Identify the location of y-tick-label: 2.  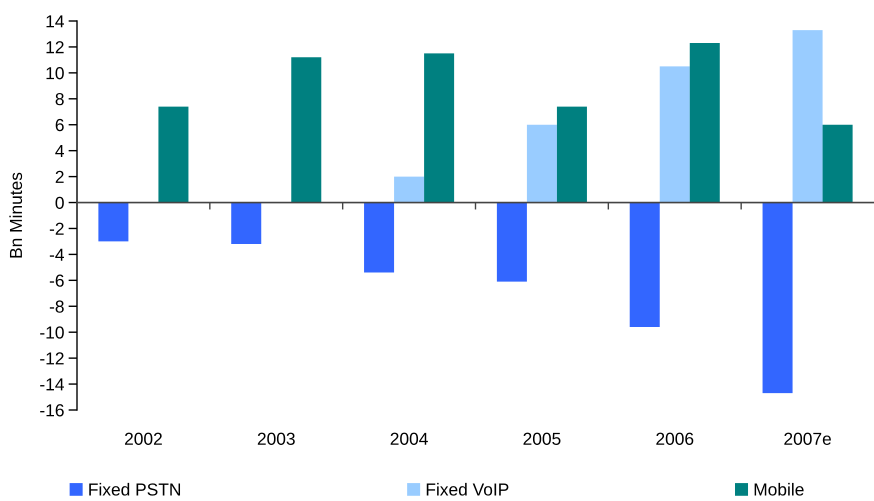
(60, 176).